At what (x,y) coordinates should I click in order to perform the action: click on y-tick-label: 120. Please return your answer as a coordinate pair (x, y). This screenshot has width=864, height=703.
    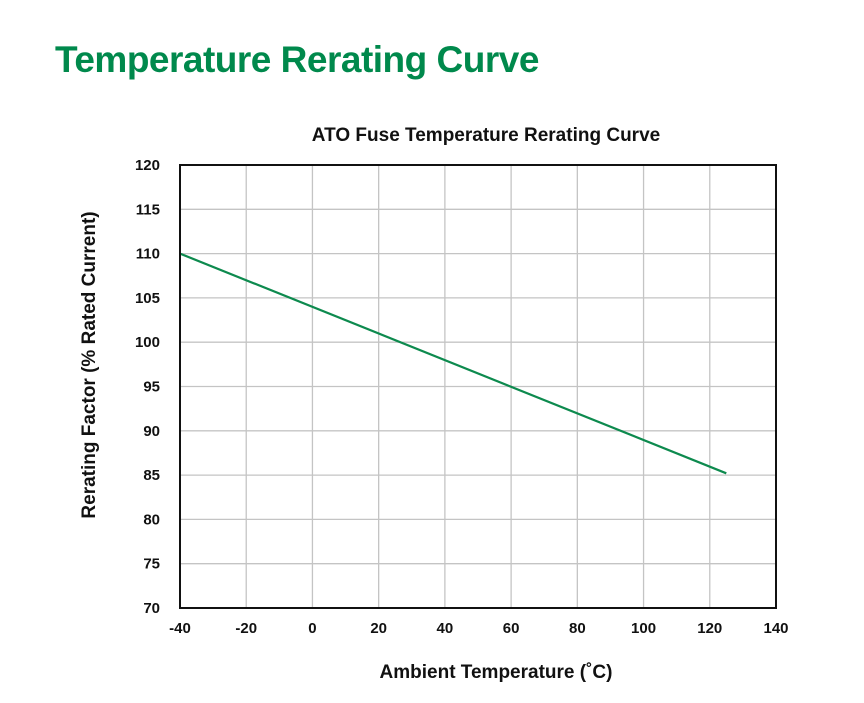
    Looking at the image, I should click on (147, 165).